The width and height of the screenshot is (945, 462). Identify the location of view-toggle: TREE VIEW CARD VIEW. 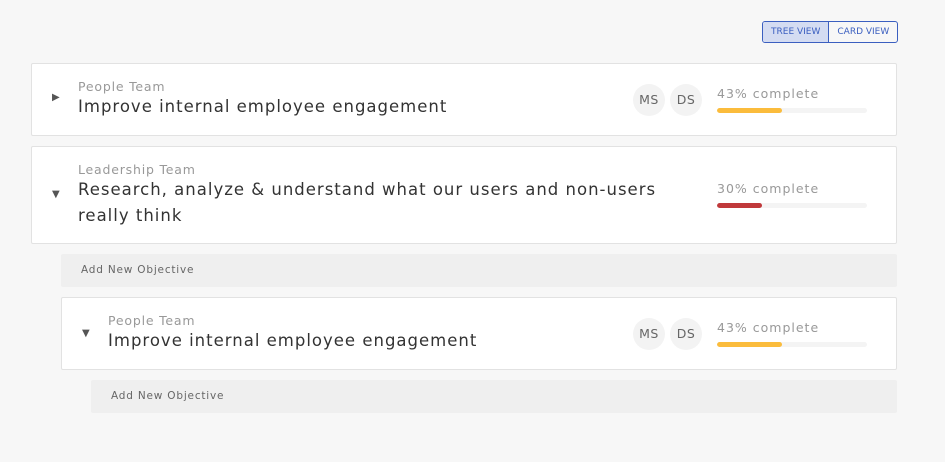
(830, 32).